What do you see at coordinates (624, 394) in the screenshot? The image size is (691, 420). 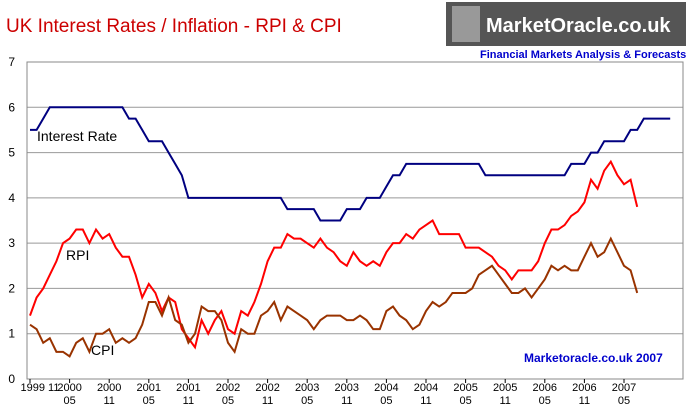 I see `x-tick-label: 2007 05` at bounding box center [624, 394].